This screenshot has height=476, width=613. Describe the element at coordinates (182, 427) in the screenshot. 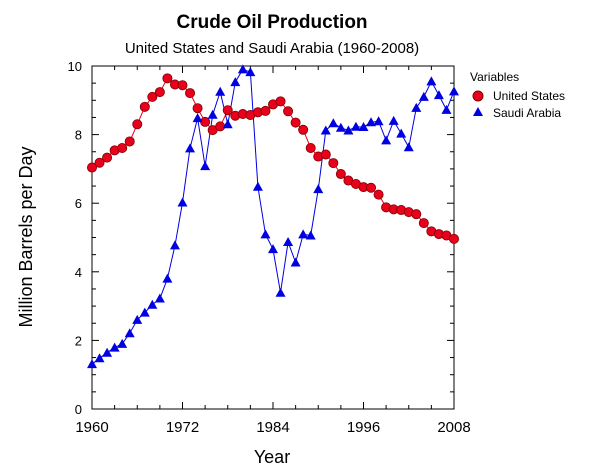

I see `x-tick-label: 1972` at that location.